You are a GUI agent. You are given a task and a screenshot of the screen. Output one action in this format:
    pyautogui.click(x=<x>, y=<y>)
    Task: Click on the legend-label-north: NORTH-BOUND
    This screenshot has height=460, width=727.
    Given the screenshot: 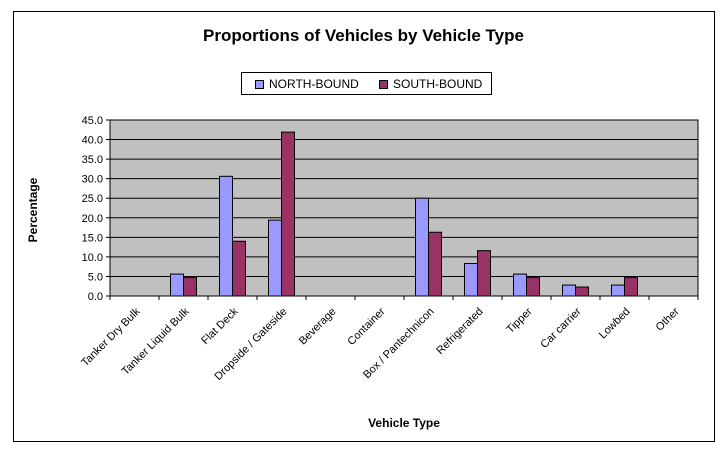 What is the action you would take?
    pyautogui.click(x=314, y=84)
    